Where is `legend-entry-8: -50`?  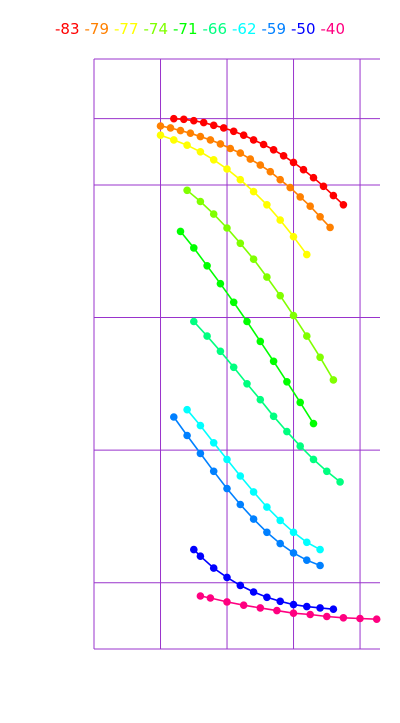 legend-entry-8: -50 is located at coordinates (303, 29).